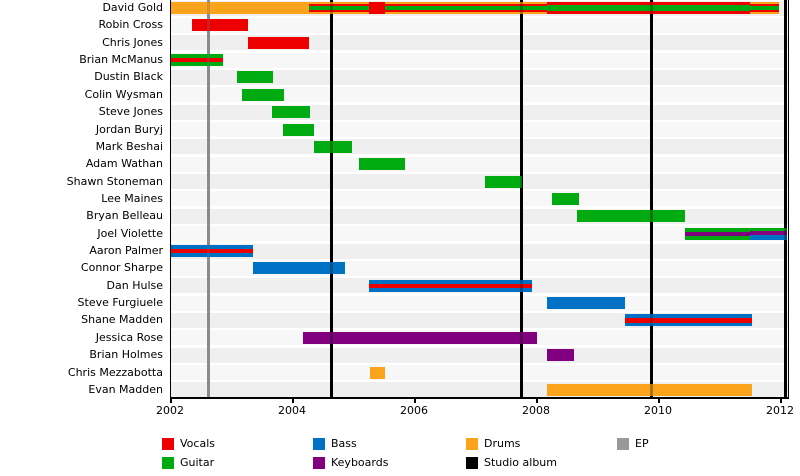  What do you see at coordinates (168, 462) in the screenshot?
I see `guitar-swatch` at bounding box center [168, 462].